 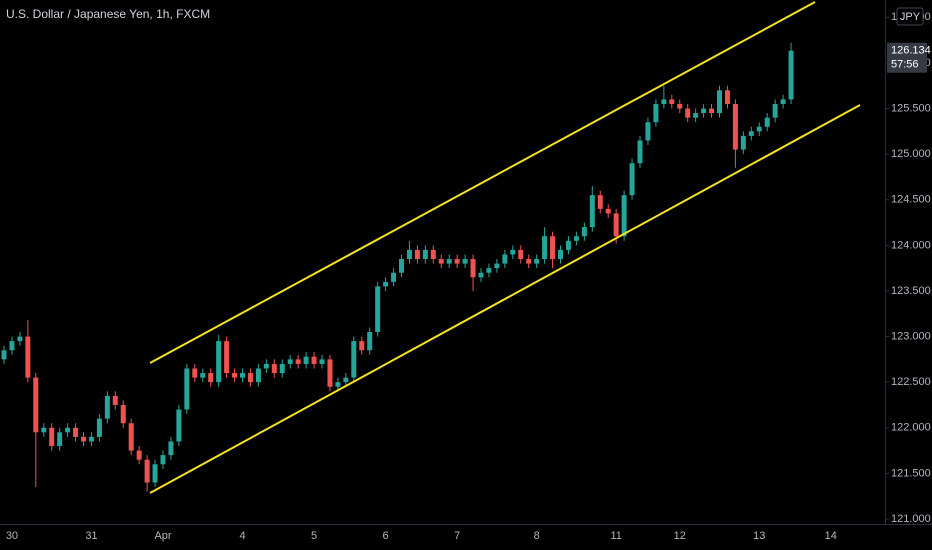 What do you see at coordinates (457, 536) in the screenshot?
I see `x-tick-label: 7` at bounding box center [457, 536].